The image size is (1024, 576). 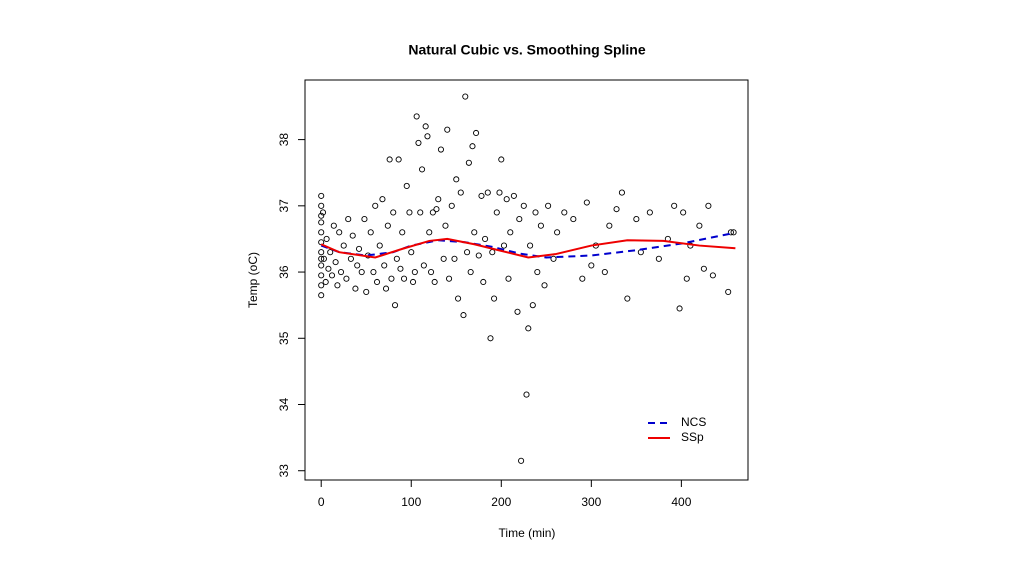 What do you see at coordinates (284, 405) in the screenshot?
I see `y-tick-label: 34` at bounding box center [284, 405].